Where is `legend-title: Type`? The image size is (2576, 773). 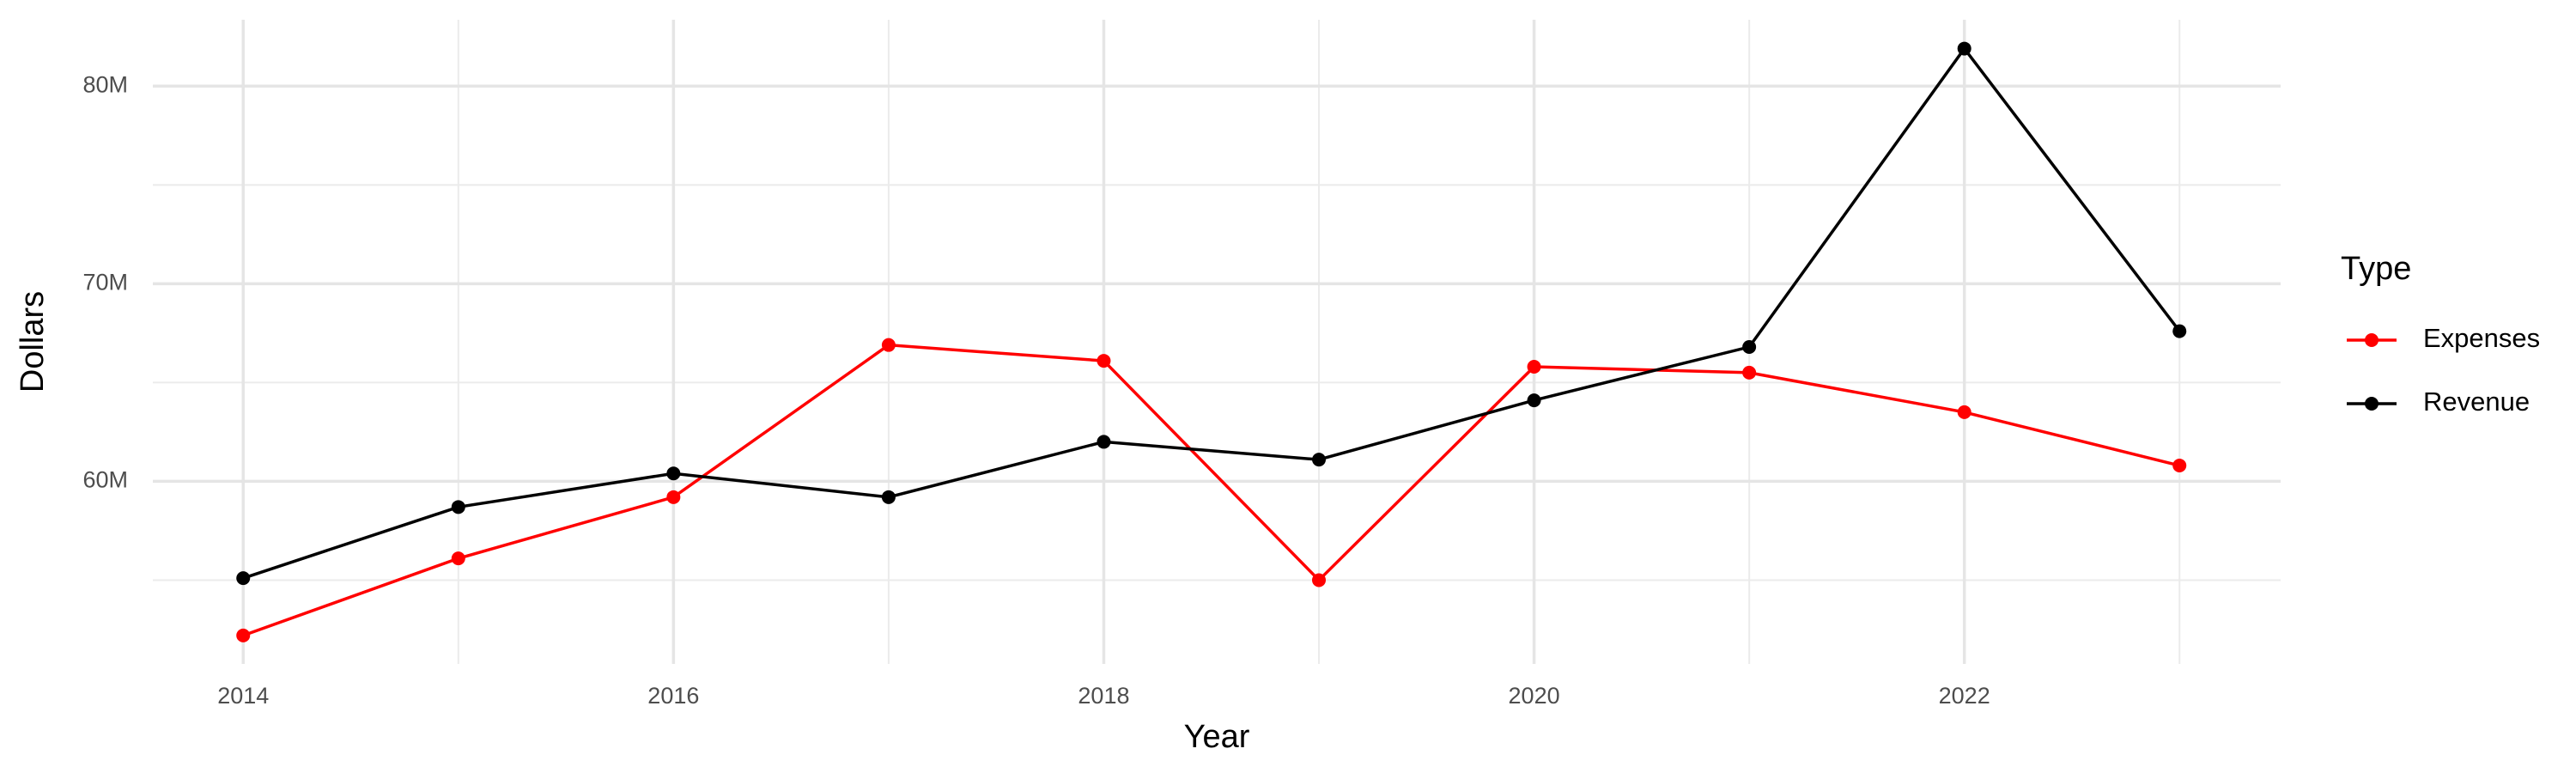
legend-title: Type is located at coordinates (2376, 269).